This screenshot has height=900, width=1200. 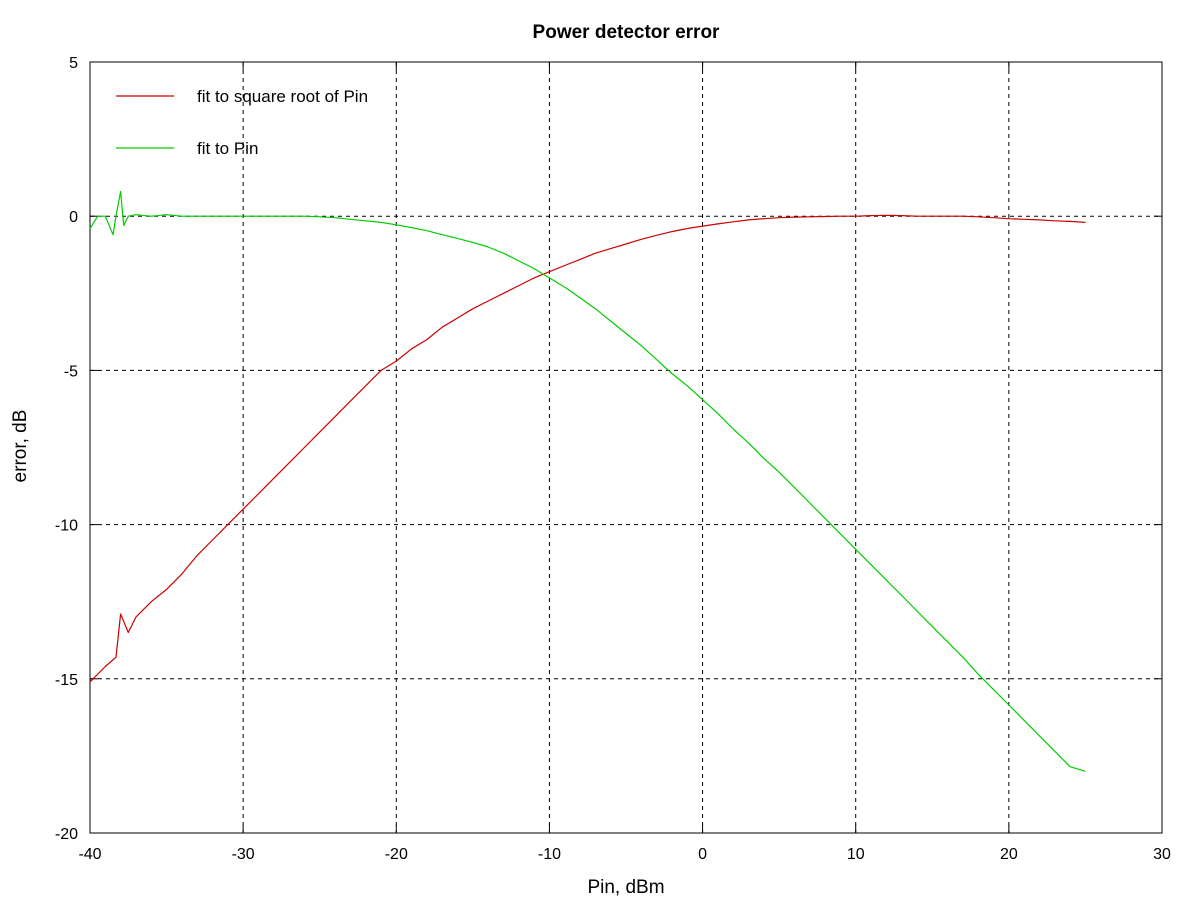 What do you see at coordinates (227, 148) in the screenshot?
I see `legend-label: fit to Pin` at bounding box center [227, 148].